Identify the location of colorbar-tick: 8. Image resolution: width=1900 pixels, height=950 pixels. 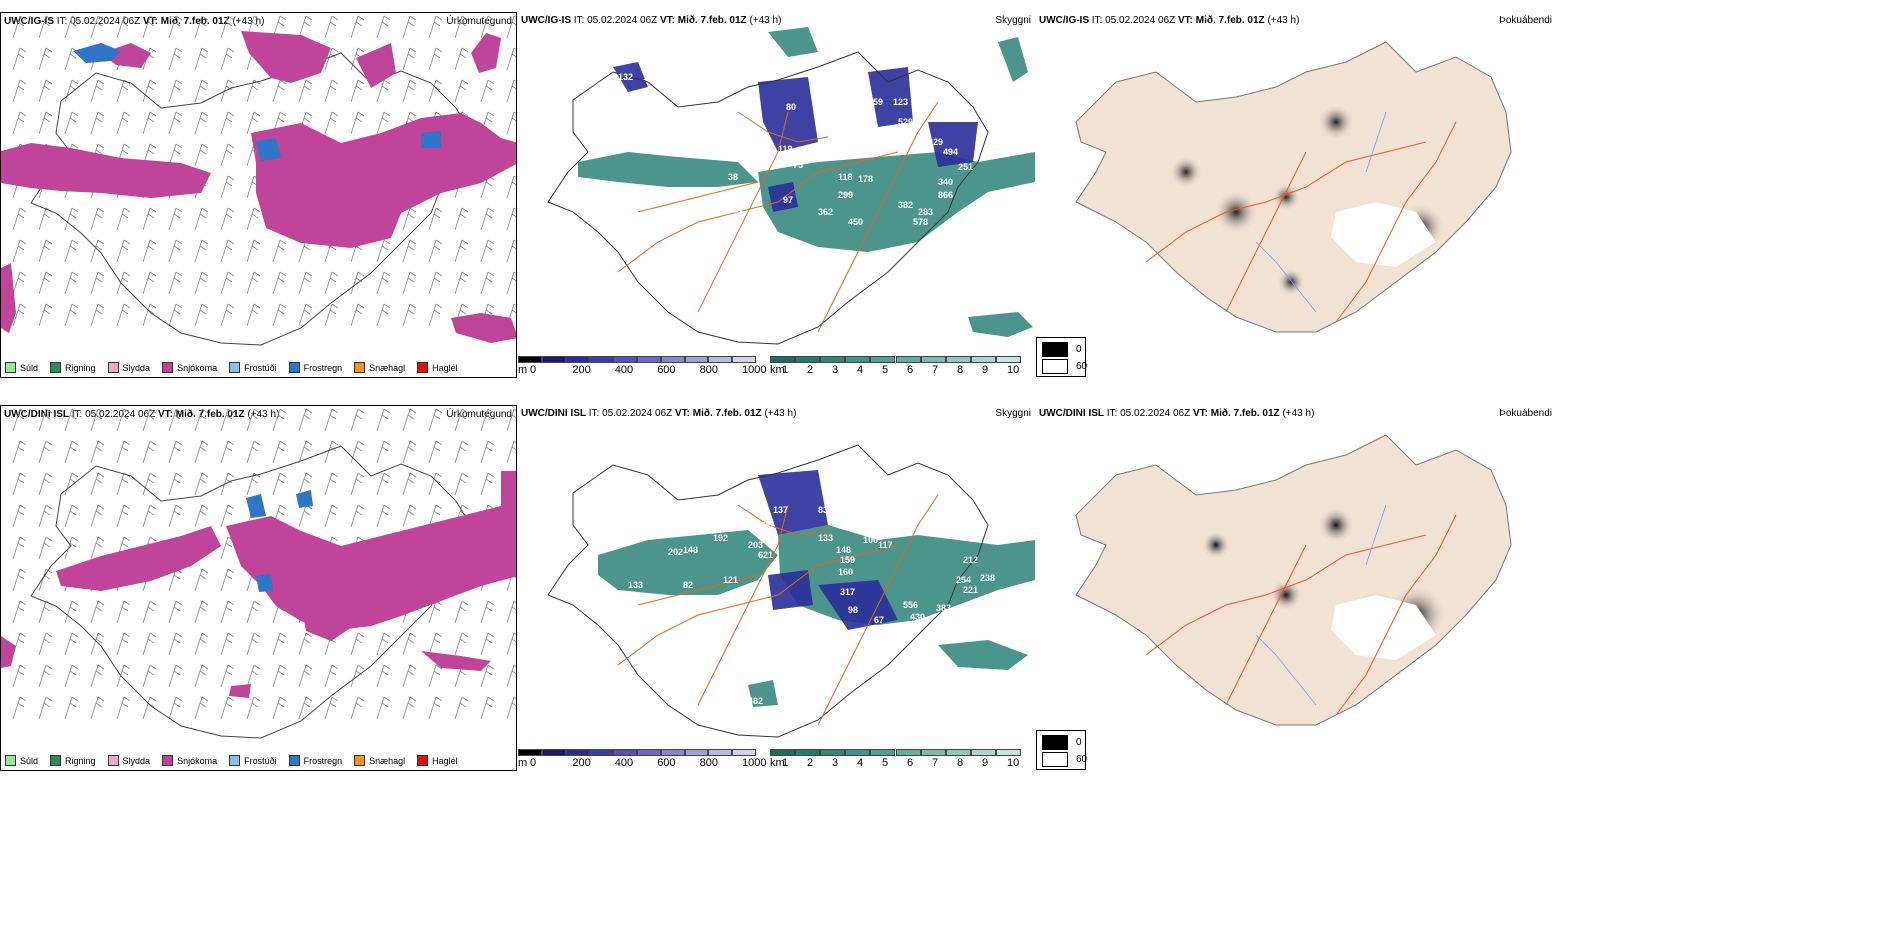
(960, 763).